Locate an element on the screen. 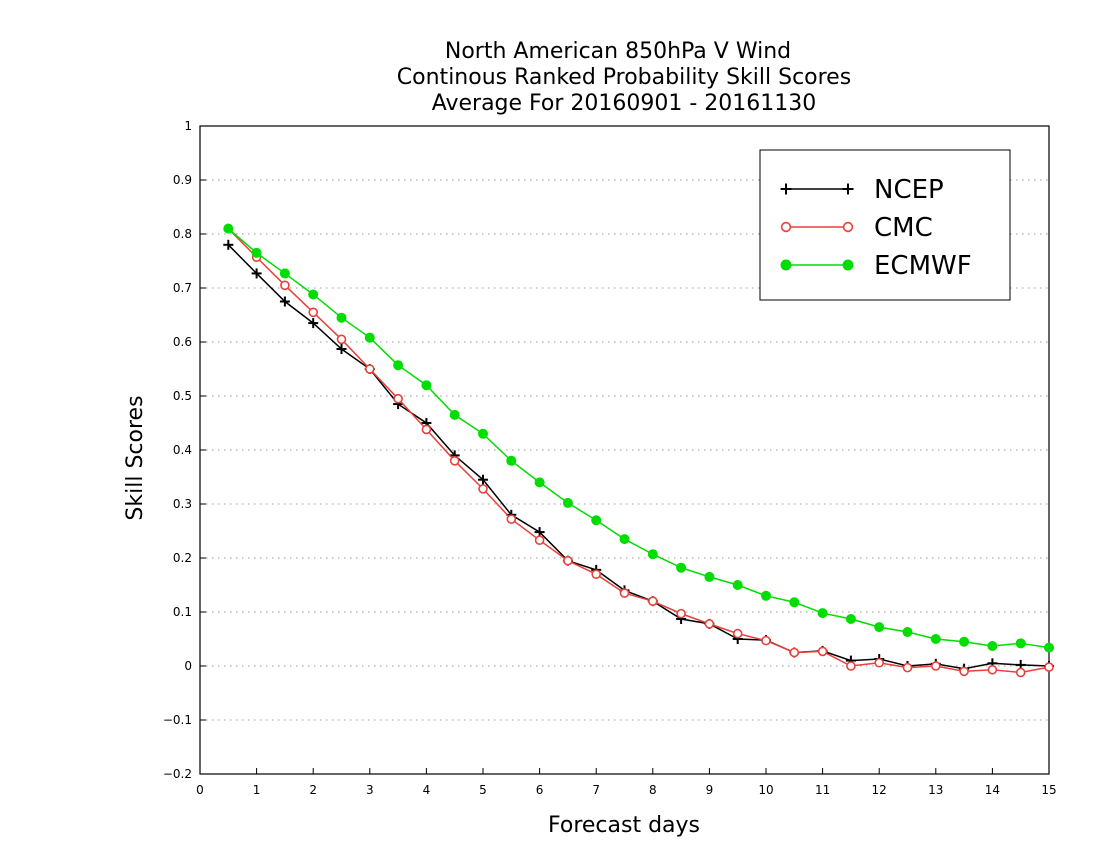  y-axis-label: Skill Scores is located at coordinates (135, 457).